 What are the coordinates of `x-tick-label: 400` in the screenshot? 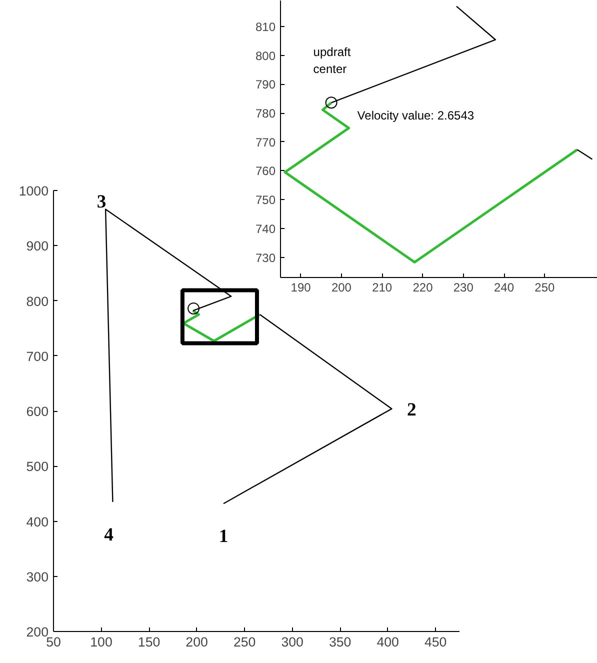 It's located at (387, 642).